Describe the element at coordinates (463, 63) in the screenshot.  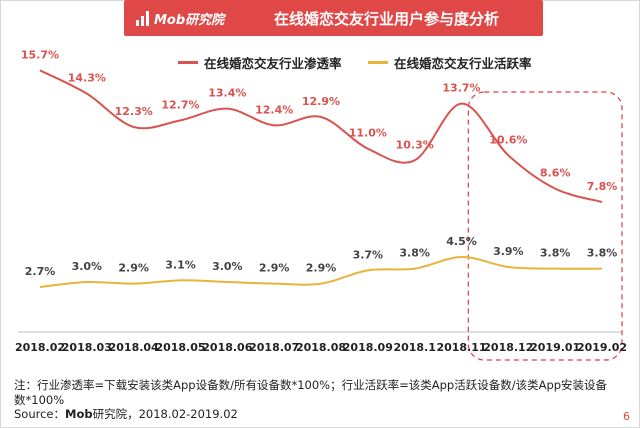
I see `legend-label-activity: 在线婚恋交友行业活跃率` at that location.